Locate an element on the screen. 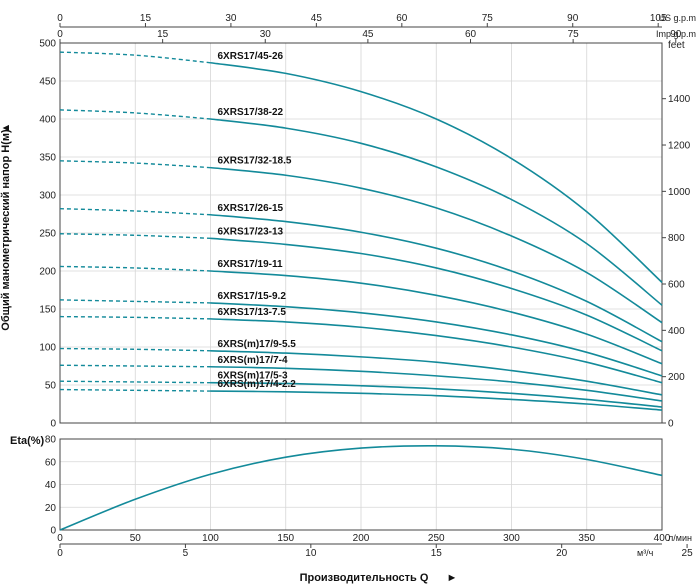 Image resolution: width=700 pixels, height=585 pixels. head-curve-label: 6XRS(m)17/7-4 is located at coordinates (253, 360).